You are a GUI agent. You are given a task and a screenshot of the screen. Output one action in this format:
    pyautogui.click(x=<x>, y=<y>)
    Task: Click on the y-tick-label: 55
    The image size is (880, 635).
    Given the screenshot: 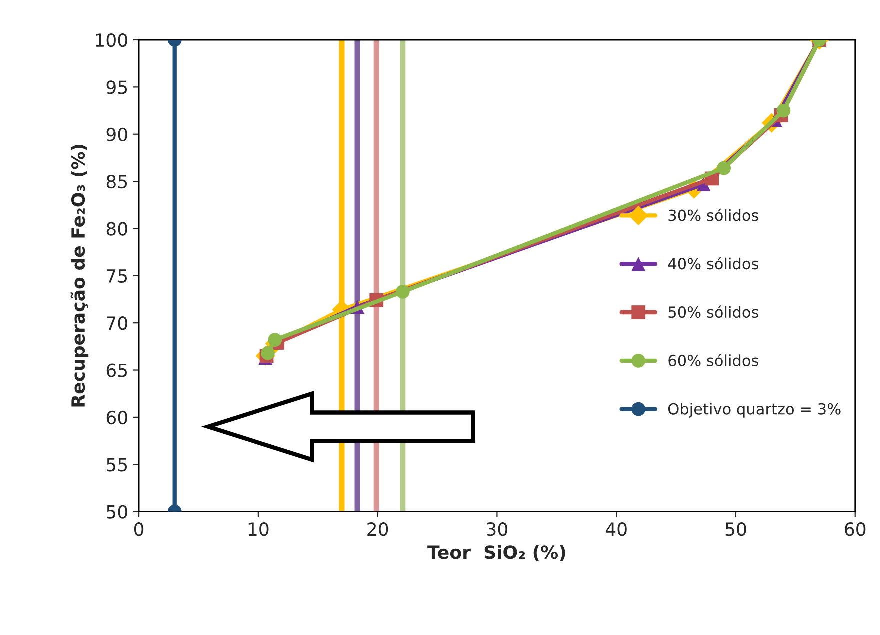 What is the action you would take?
    pyautogui.click(x=117, y=465)
    